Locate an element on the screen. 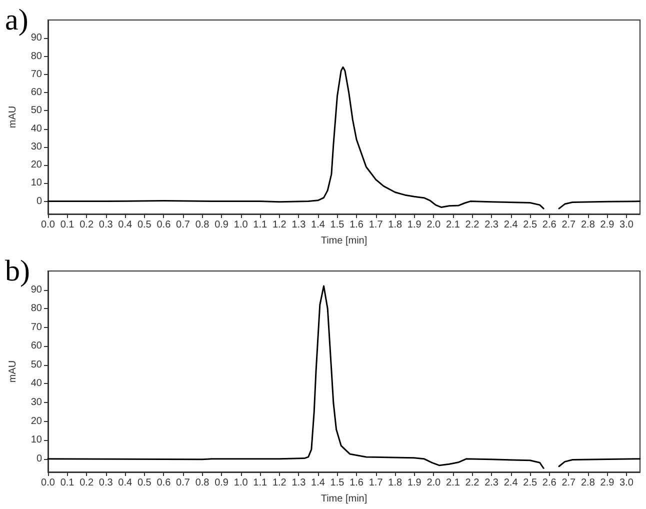  chart-title: a) is located at coordinates (16, 20).